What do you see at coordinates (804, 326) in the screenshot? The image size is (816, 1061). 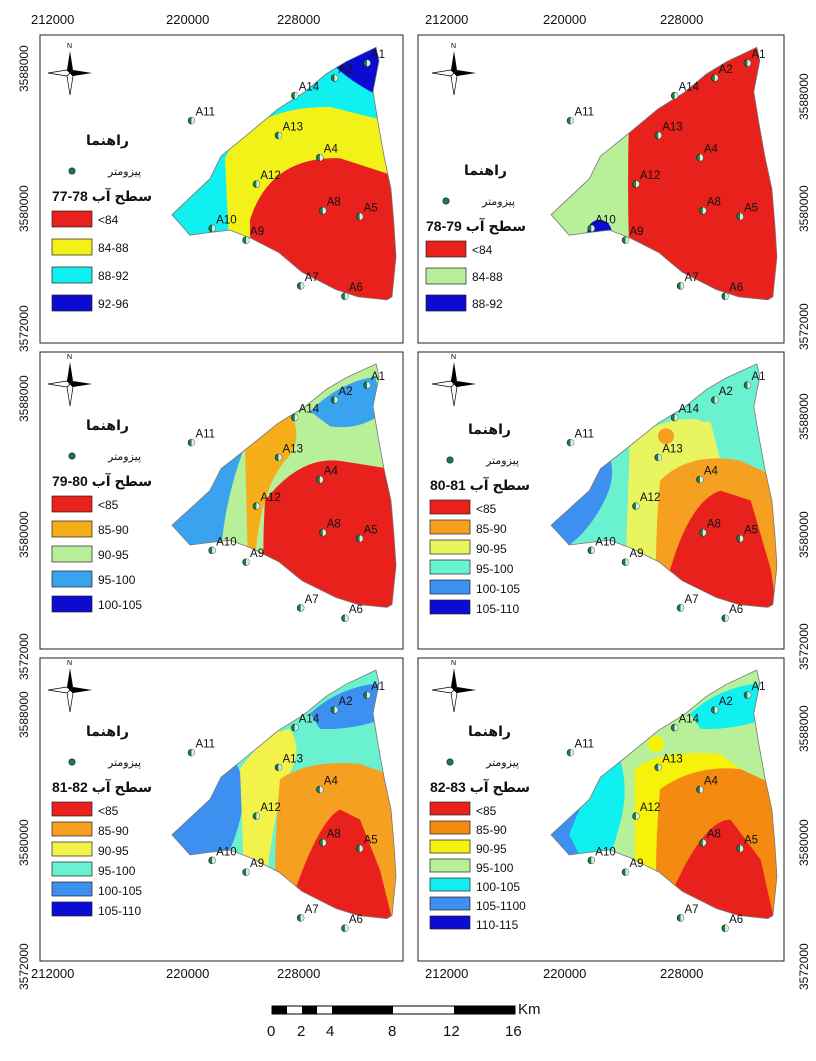 I see `y-tick-right-3: 3572000` at bounding box center [804, 326].